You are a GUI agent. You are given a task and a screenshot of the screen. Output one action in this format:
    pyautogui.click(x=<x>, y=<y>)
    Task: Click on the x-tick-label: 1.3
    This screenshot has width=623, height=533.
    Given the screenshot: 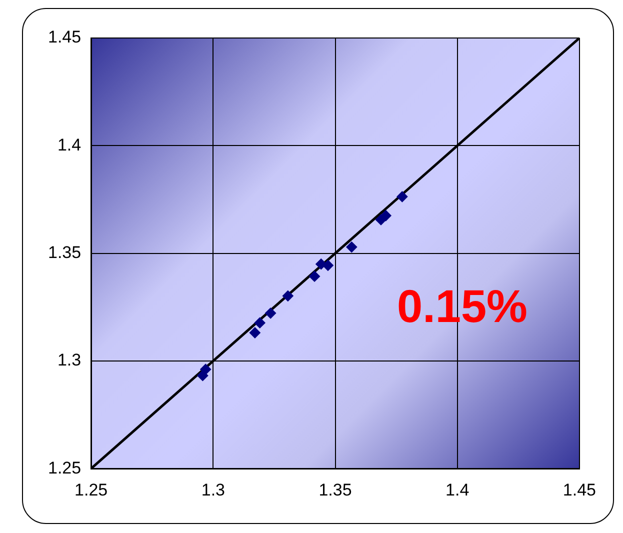 What is the action you would take?
    pyautogui.click(x=213, y=490)
    